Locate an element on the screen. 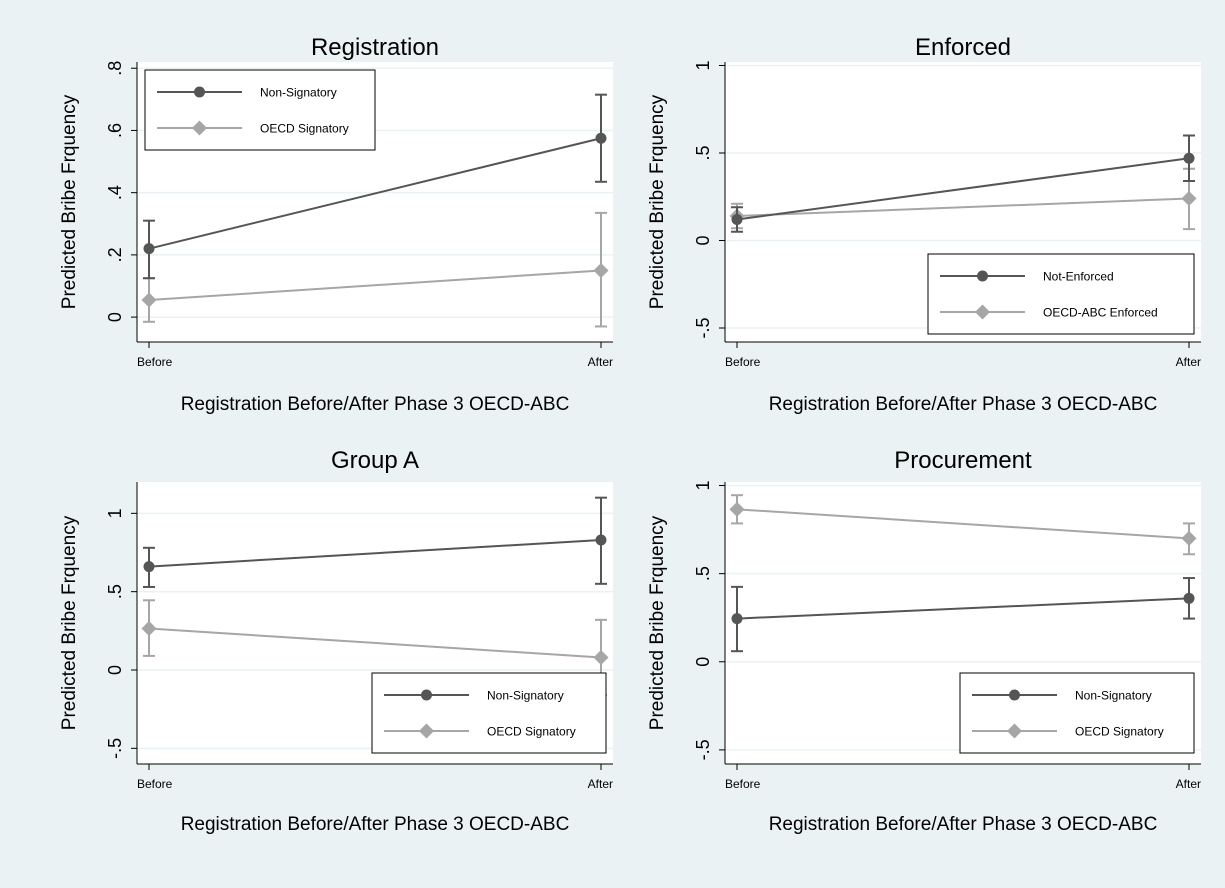 This screenshot has height=888, width=1225. y-tick-label: .6 is located at coordinates (115, 130).